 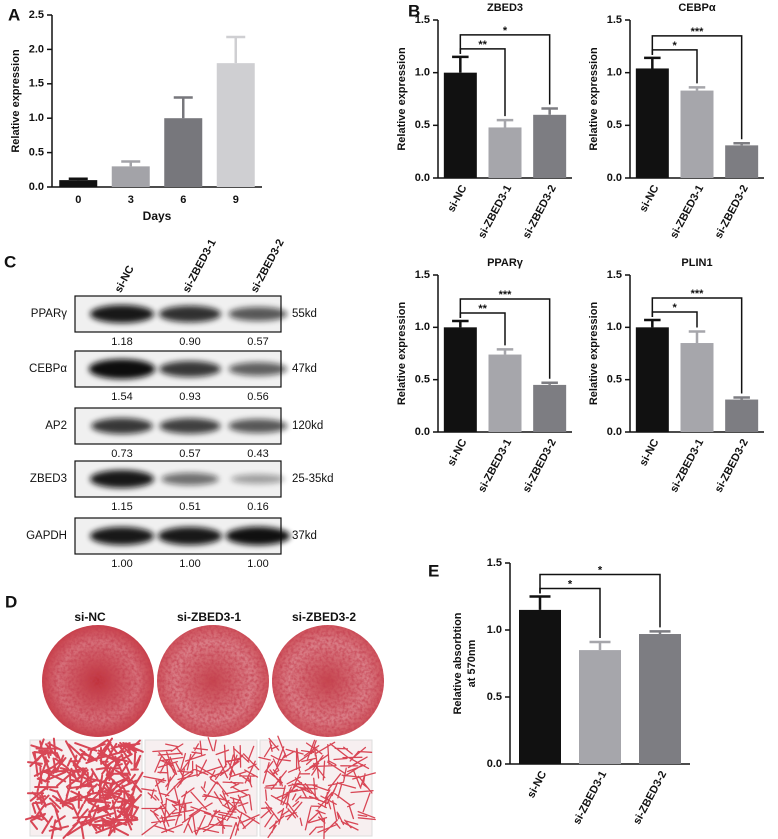 What do you see at coordinates (505, 8) in the screenshot?
I see `chart-title: ZBED3` at bounding box center [505, 8].